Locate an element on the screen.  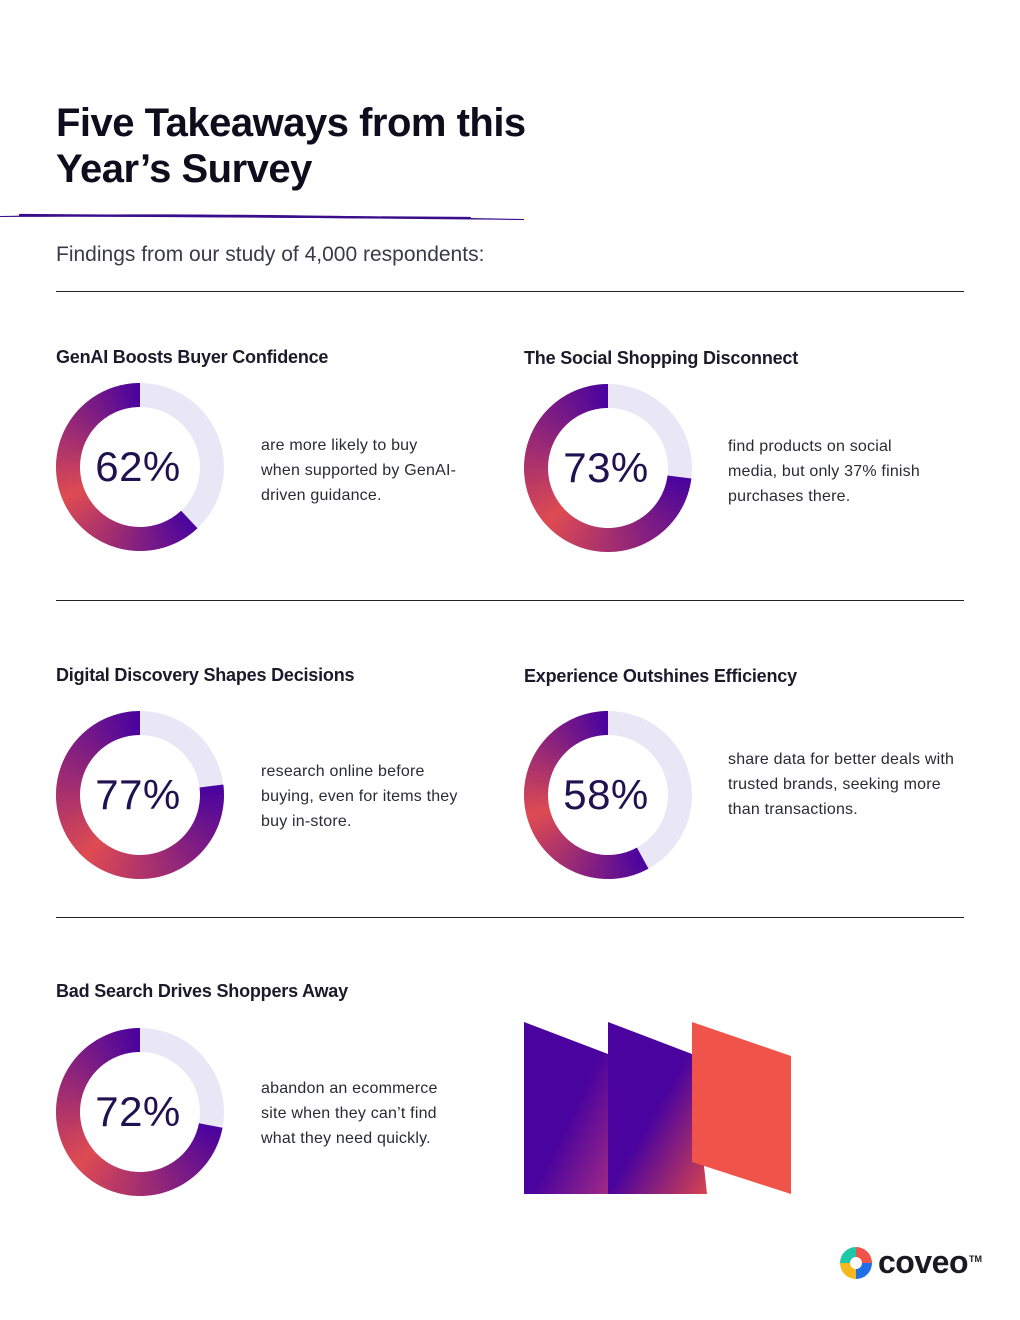
stat-heading: Digital Discovery Shapes Decisions is located at coordinates (205, 675).